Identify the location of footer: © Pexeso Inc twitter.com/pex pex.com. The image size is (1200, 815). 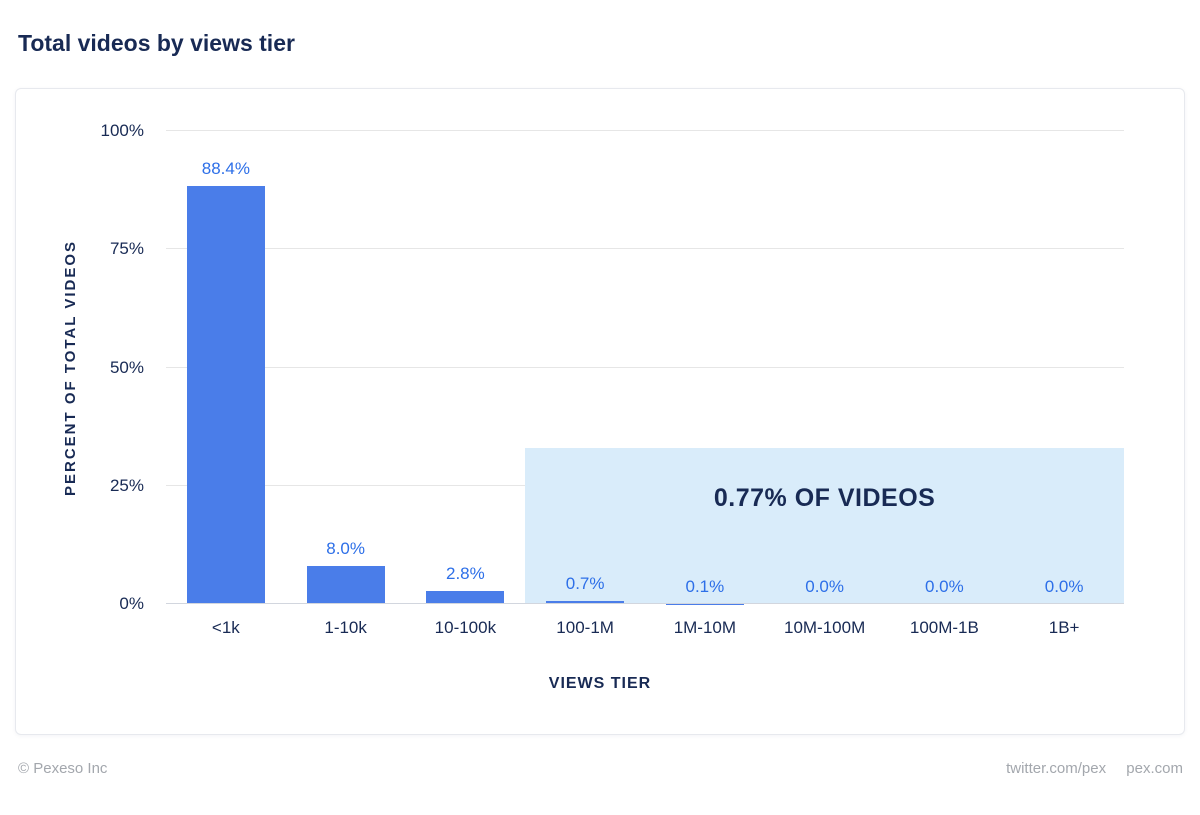
(600, 768).